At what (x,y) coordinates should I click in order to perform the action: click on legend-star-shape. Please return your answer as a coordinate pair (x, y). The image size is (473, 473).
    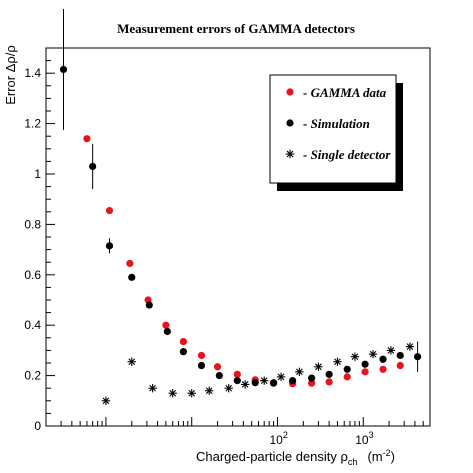
    Looking at the image, I should click on (290, 154).